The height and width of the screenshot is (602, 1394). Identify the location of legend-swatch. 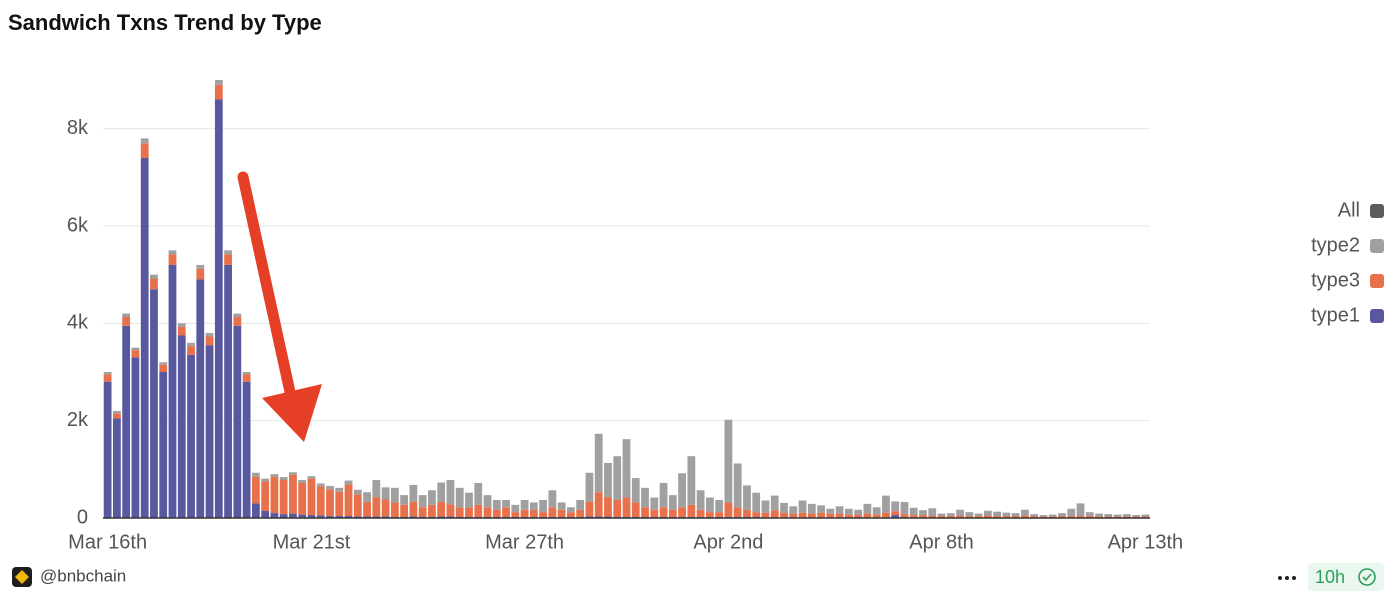
(1377, 316).